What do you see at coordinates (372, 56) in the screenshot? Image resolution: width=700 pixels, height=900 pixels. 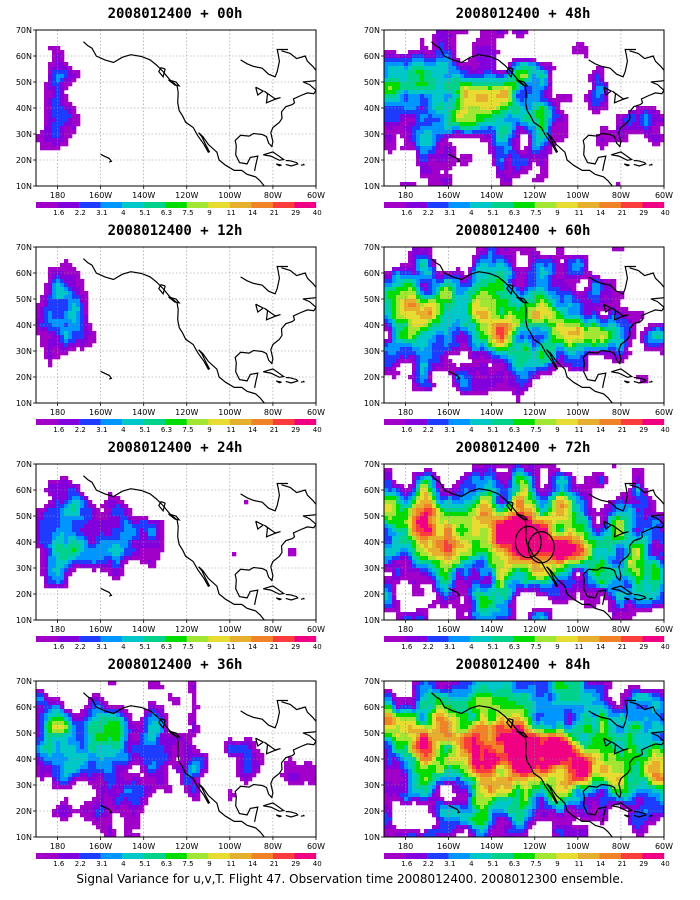 I see `lat-tick-label: 60N` at bounding box center [372, 56].